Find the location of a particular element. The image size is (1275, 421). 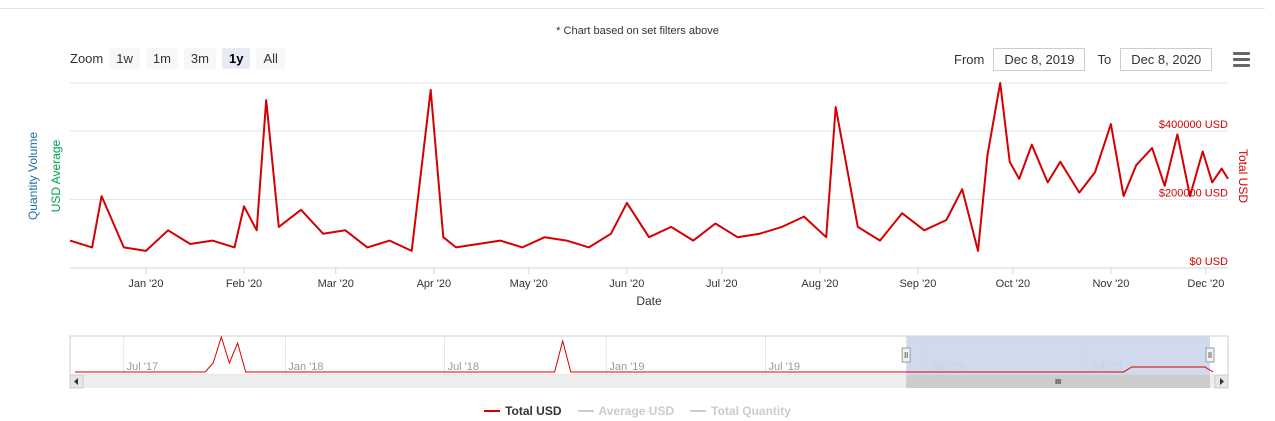

legend-label-total-usd: Total USD is located at coordinates (533, 411).